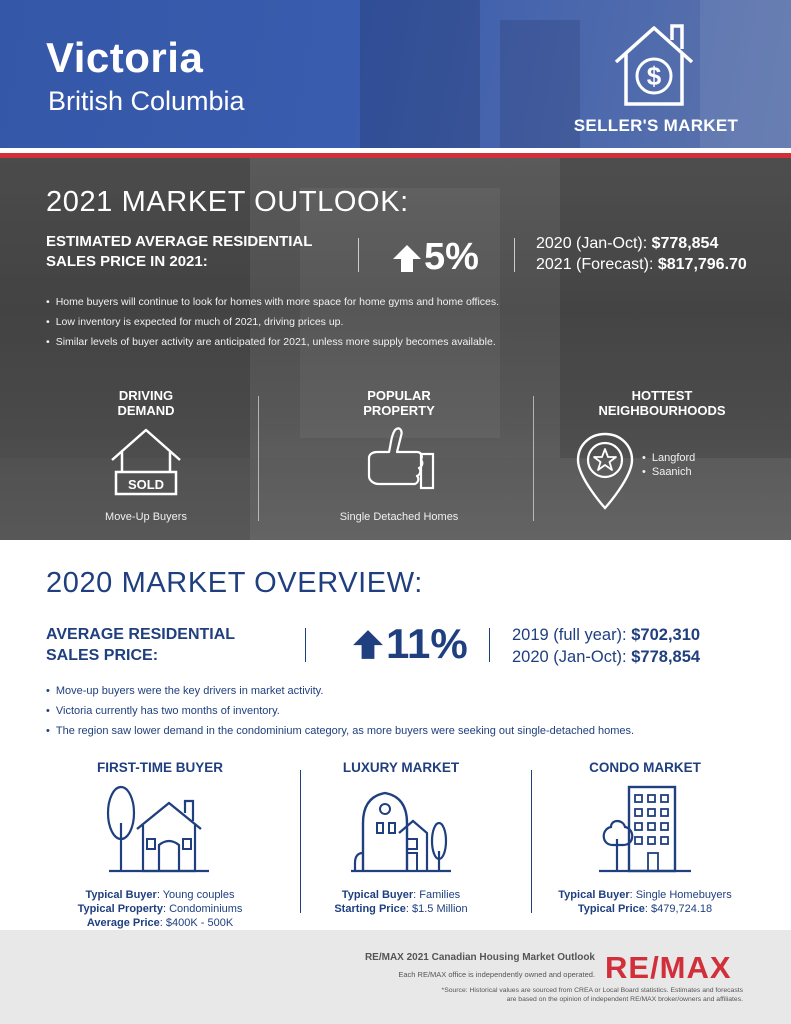 Image resolution: width=791 pixels, height=1024 pixels. I want to click on detail-value: : Young couples, so click(195, 895).